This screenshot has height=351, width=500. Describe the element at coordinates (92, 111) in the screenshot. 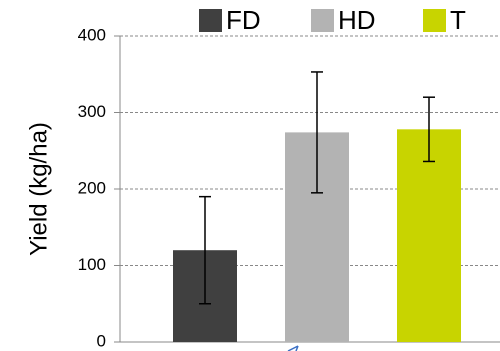

I see `y-tick-label: 300` at that location.